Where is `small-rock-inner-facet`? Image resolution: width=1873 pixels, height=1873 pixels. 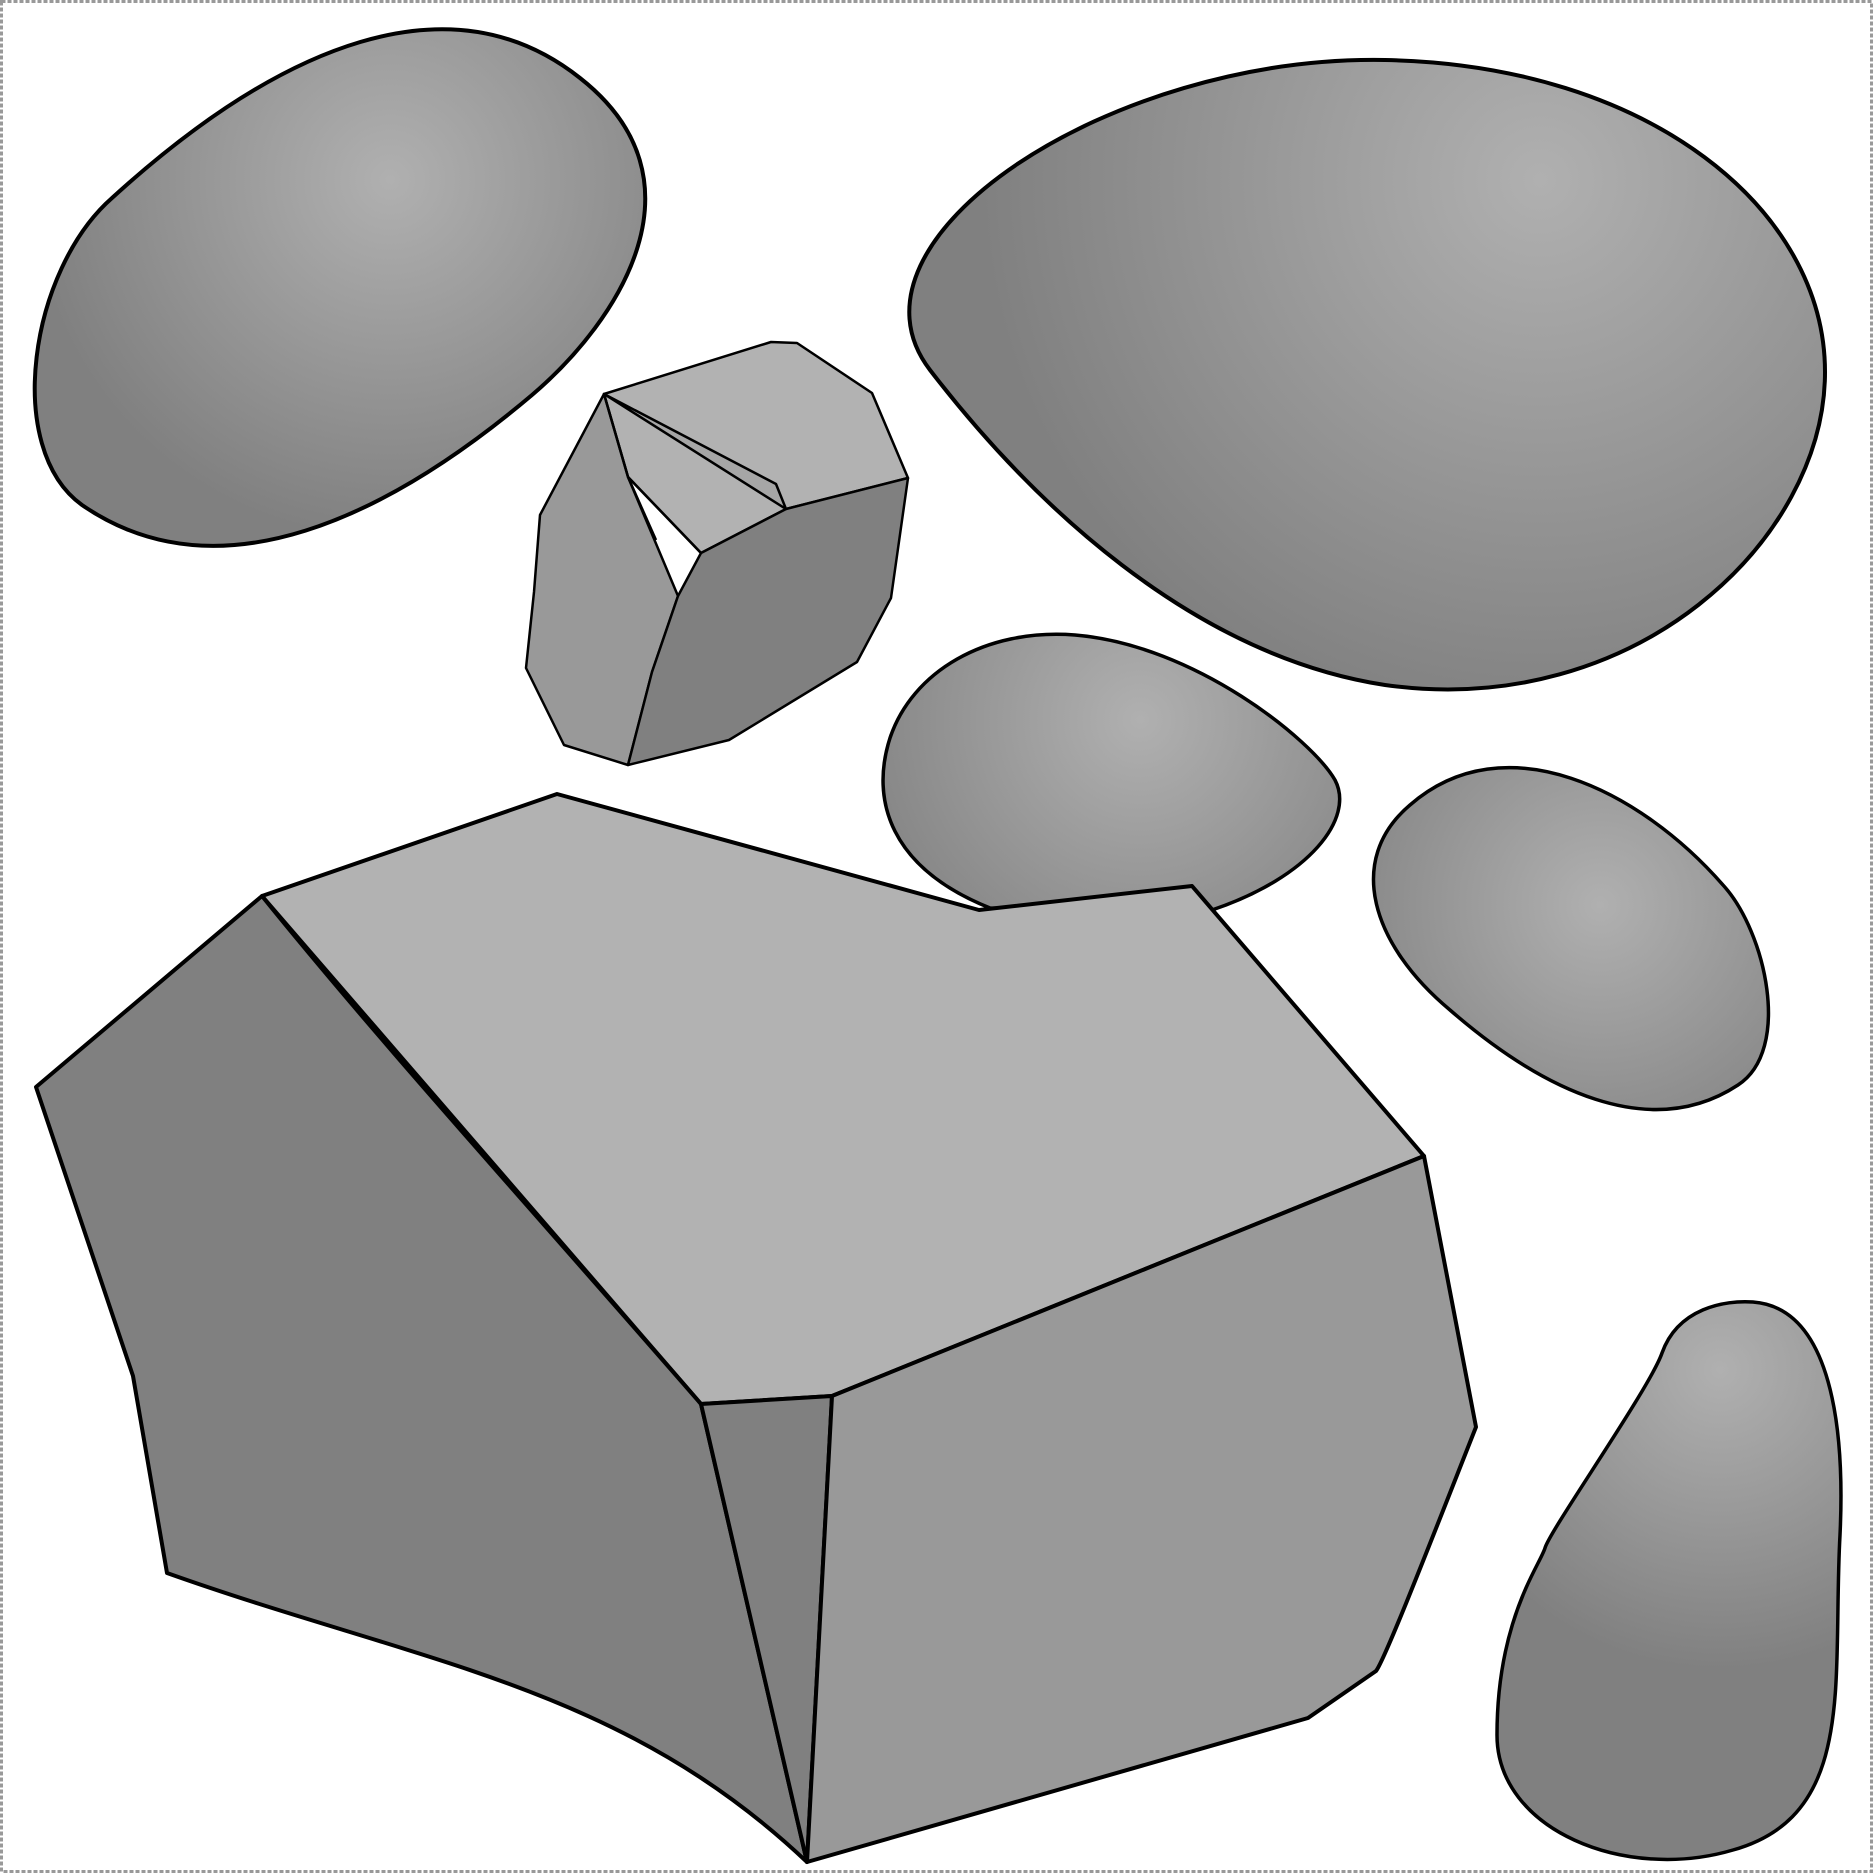 small-rock-inner-facet is located at coordinates (695, 451).